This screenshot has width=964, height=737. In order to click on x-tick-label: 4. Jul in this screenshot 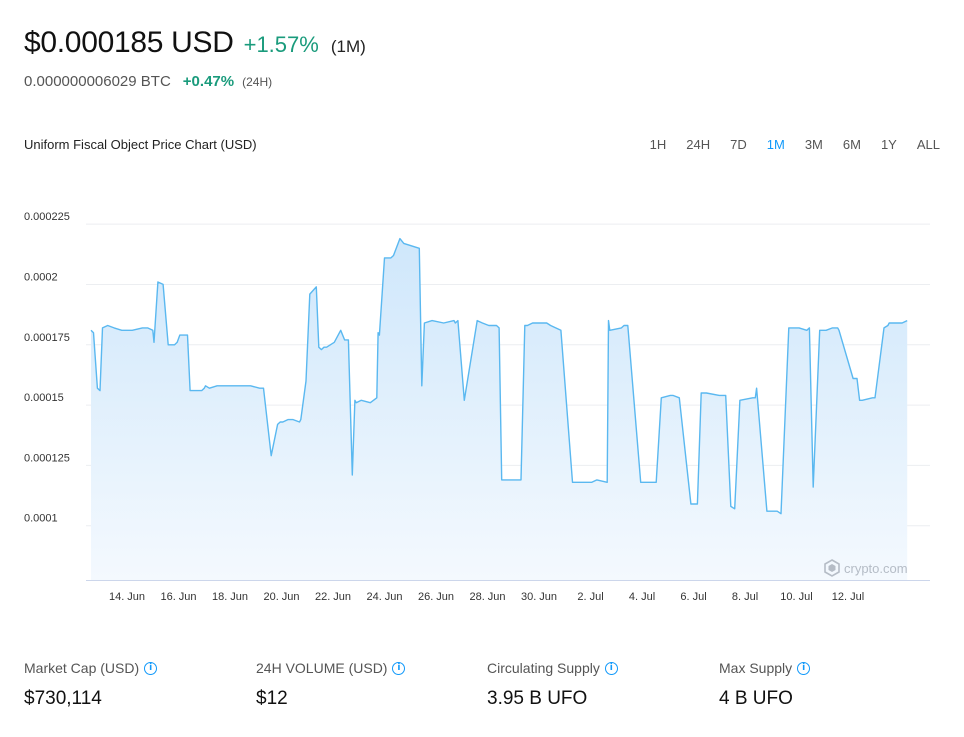, I will do `click(642, 597)`.